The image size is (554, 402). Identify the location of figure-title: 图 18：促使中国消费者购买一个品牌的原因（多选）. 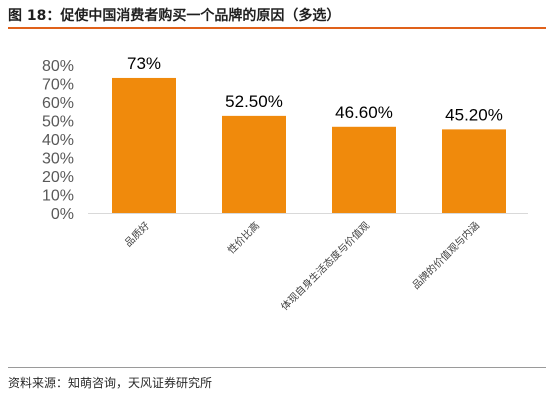
(174, 16).